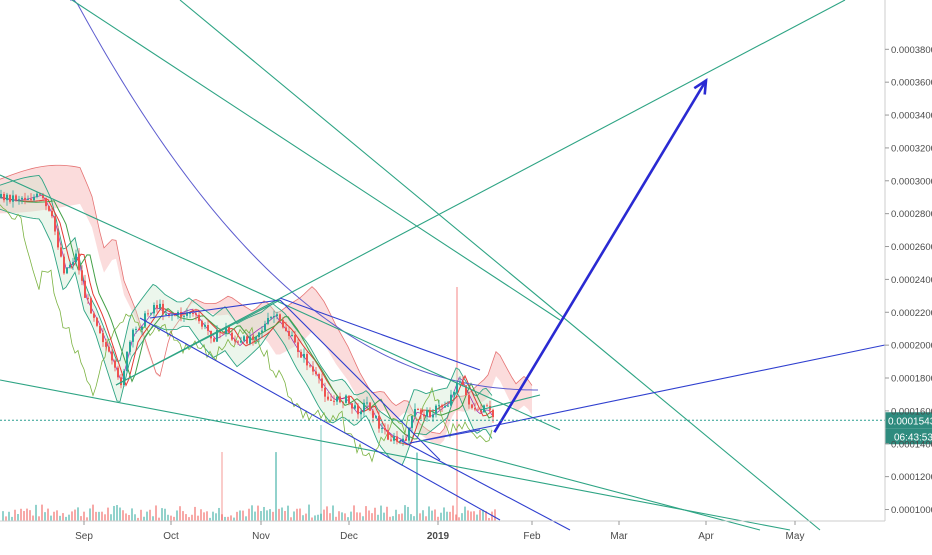 Image resolution: width=932 pixels, height=555 pixels. Describe the element at coordinates (911, 411) in the screenshot. I see `y-tick-label: 0.00016000` at that location.